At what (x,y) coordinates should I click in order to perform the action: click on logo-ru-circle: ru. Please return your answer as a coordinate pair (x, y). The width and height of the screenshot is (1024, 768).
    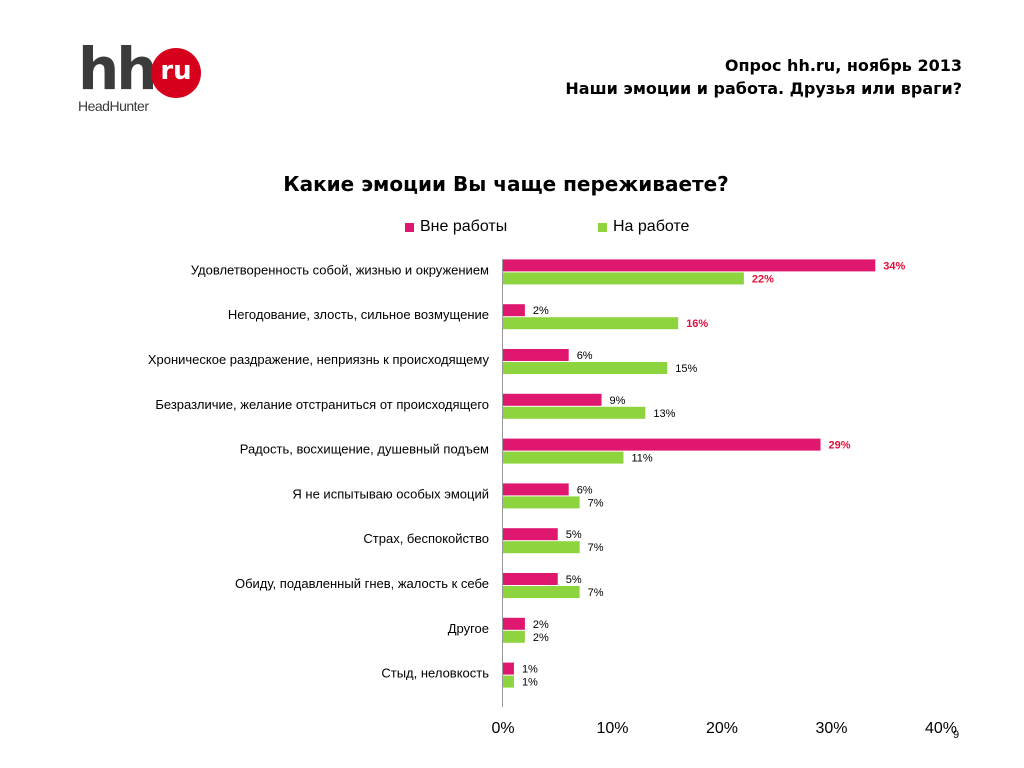
    Looking at the image, I should click on (176, 73).